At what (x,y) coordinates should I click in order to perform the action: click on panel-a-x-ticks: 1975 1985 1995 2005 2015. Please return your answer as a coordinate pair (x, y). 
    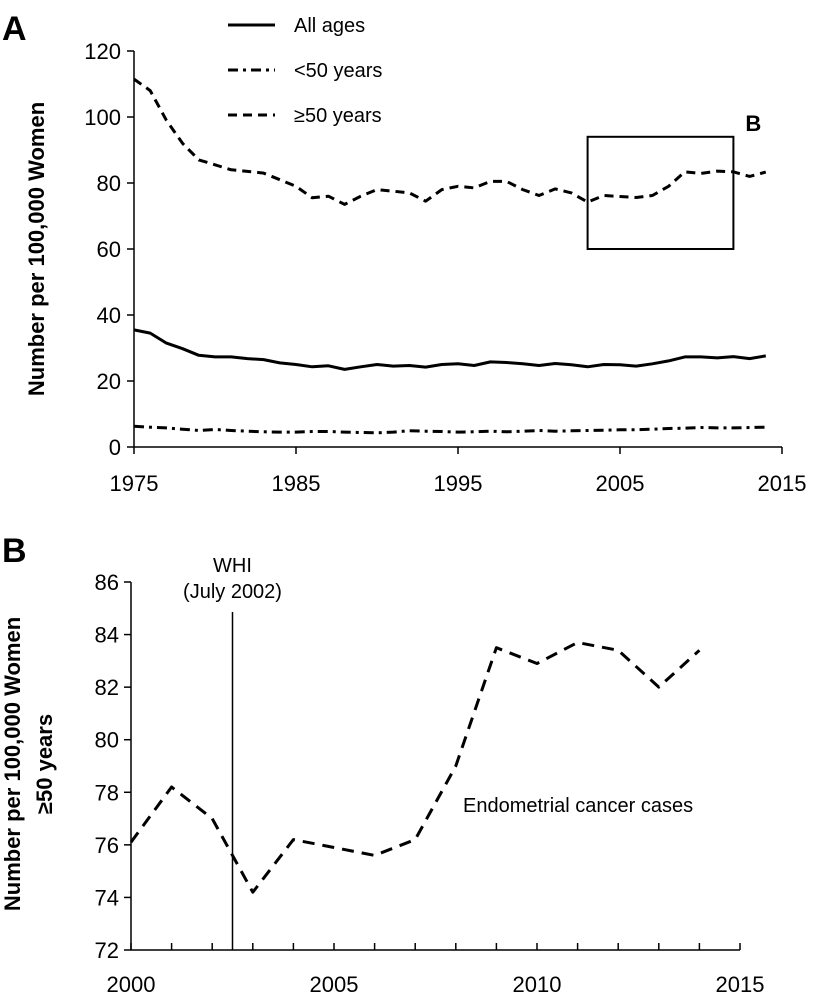
    Looking at the image, I should click on (458, 471).